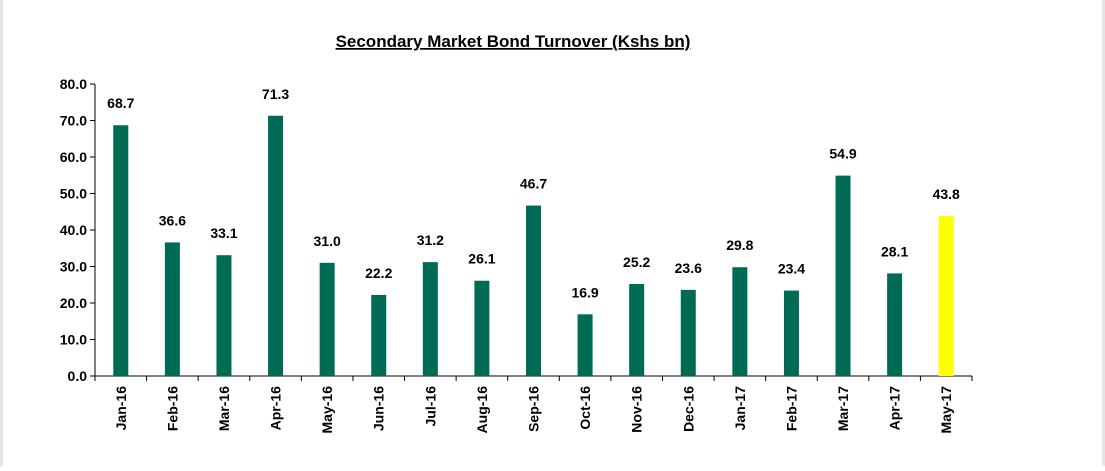  What do you see at coordinates (73, 230) in the screenshot?
I see `y-tick-label: 40.0` at bounding box center [73, 230].